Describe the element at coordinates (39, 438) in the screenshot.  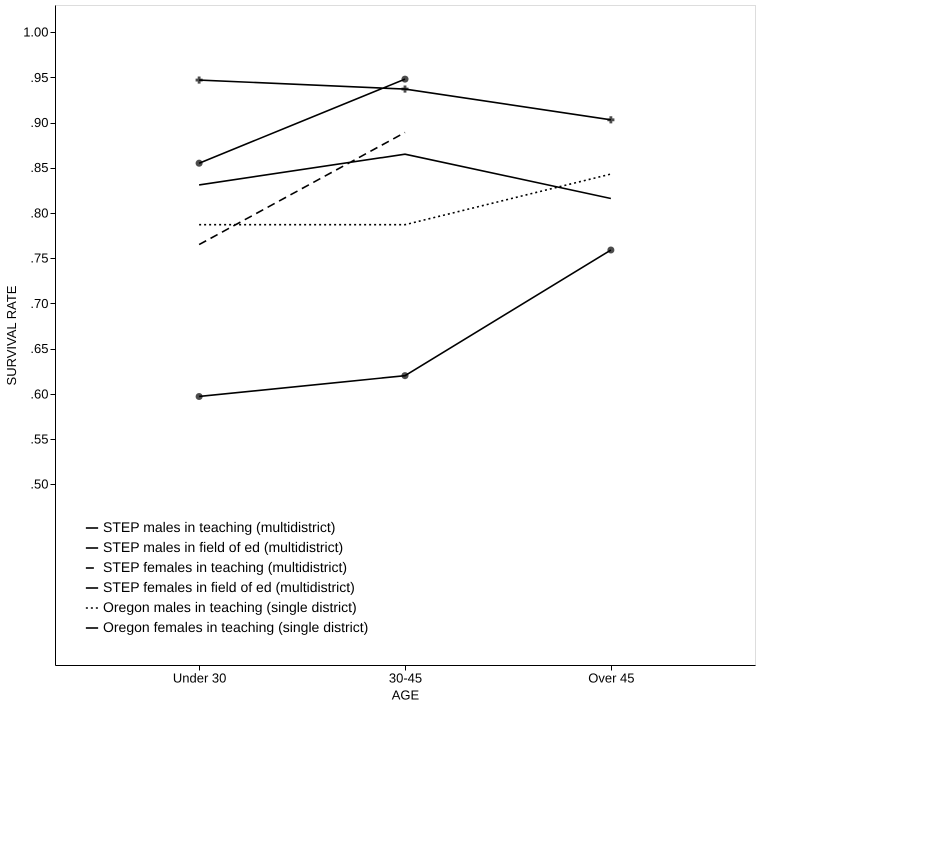
I see `y-tick-label: .55` at that location.